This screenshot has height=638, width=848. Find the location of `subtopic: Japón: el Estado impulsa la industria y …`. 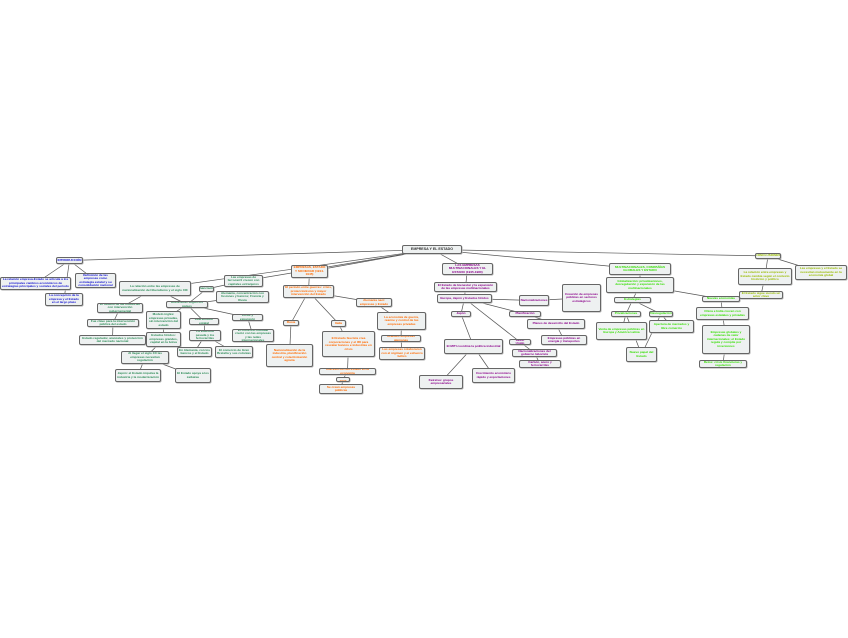

subtopic: Japón: el Estado impulsa la industria y … is located at coordinates (138, 375).